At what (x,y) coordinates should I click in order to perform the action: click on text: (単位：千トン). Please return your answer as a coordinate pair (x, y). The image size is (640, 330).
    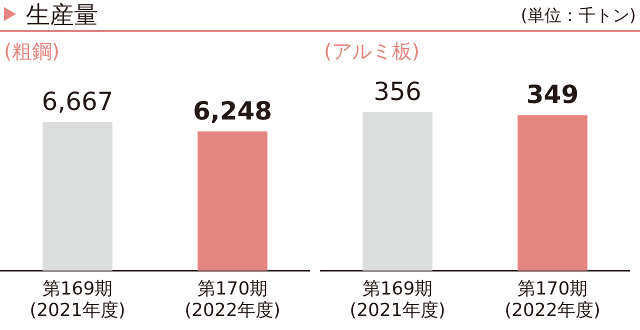
    Looking at the image, I should click on (578, 16).